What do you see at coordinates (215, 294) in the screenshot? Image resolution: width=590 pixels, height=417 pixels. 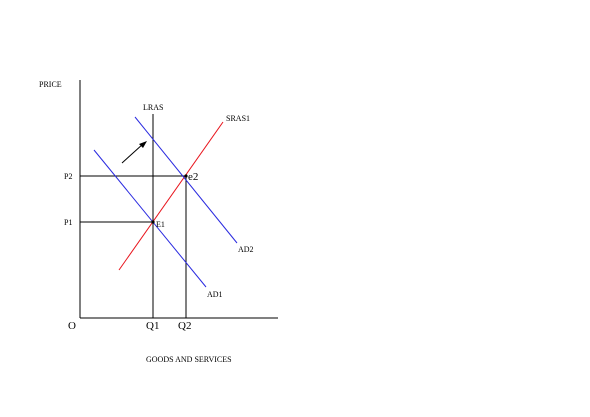 I see `ad1-label: AD1` at bounding box center [215, 294].